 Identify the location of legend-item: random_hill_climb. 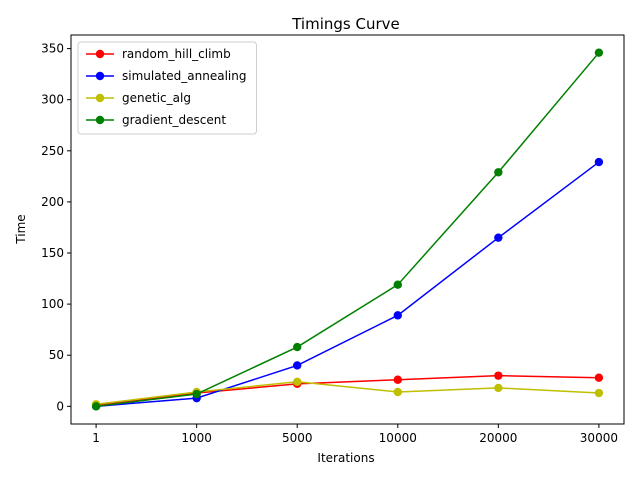
(158, 54).